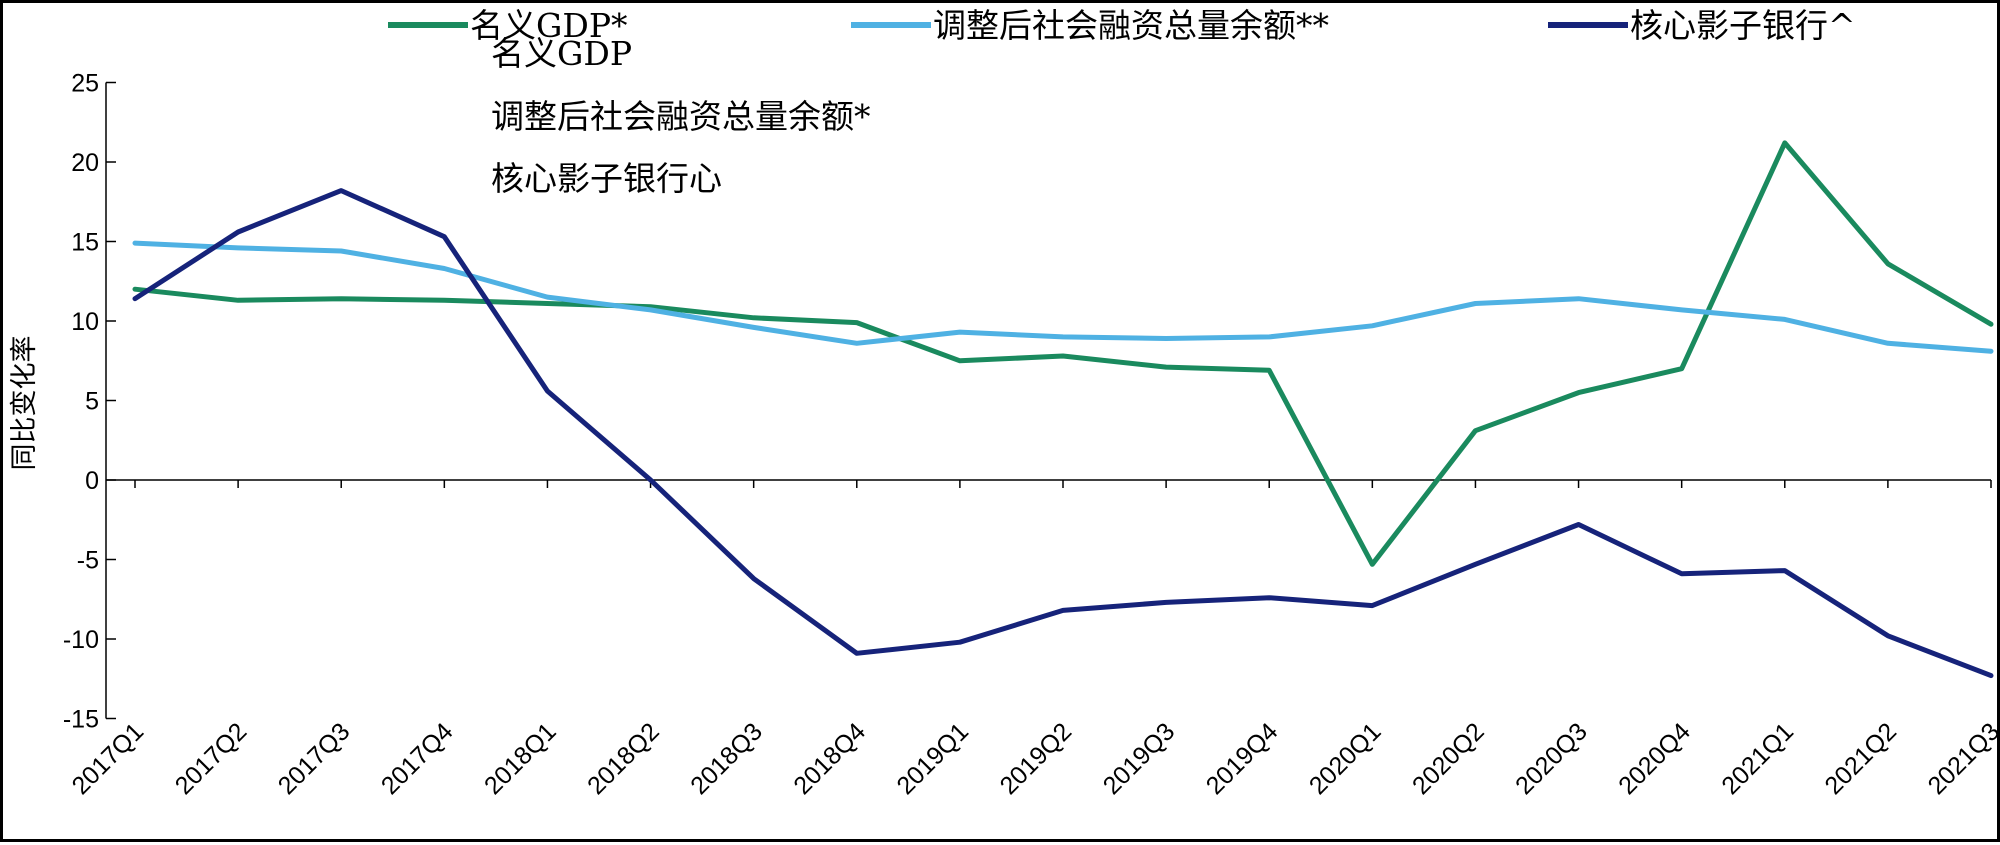 This screenshot has width=2000, height=845. I want to click on x-tick-label: 2021Q1, so click(1757, 758).